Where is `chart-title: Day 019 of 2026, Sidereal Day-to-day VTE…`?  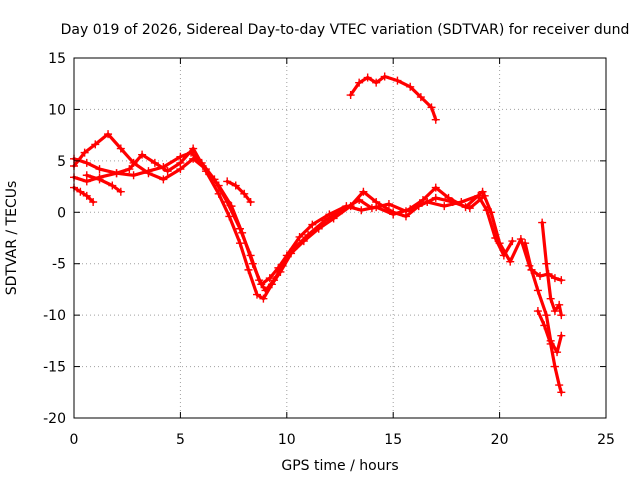
chart-title: Day 019 of 2026, Sidereal Day-to-day VTE… is located at coordinates (345, 30).